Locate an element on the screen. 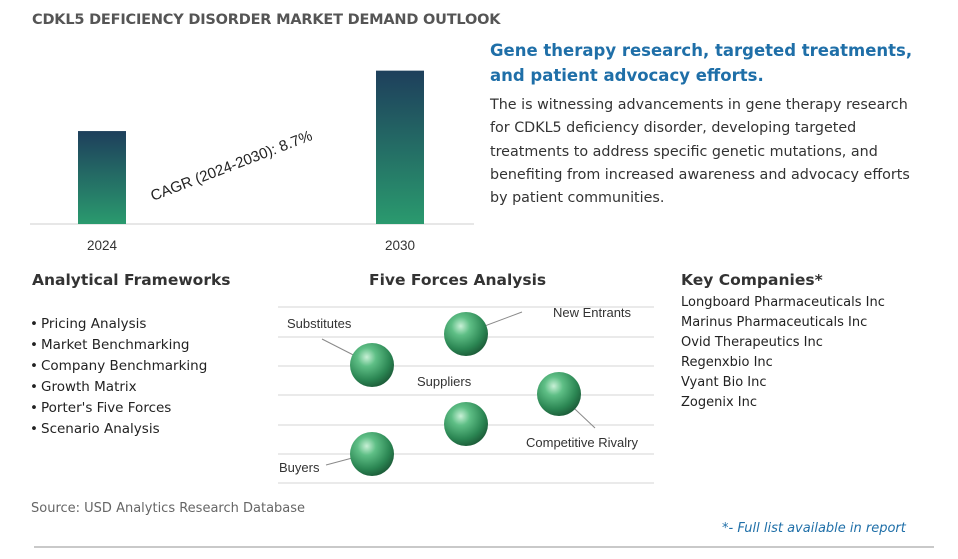 Image resolution: width=958 pixels, height=559 pixels. label-suppliers: Suppliers is located at coordinates (444, 381).